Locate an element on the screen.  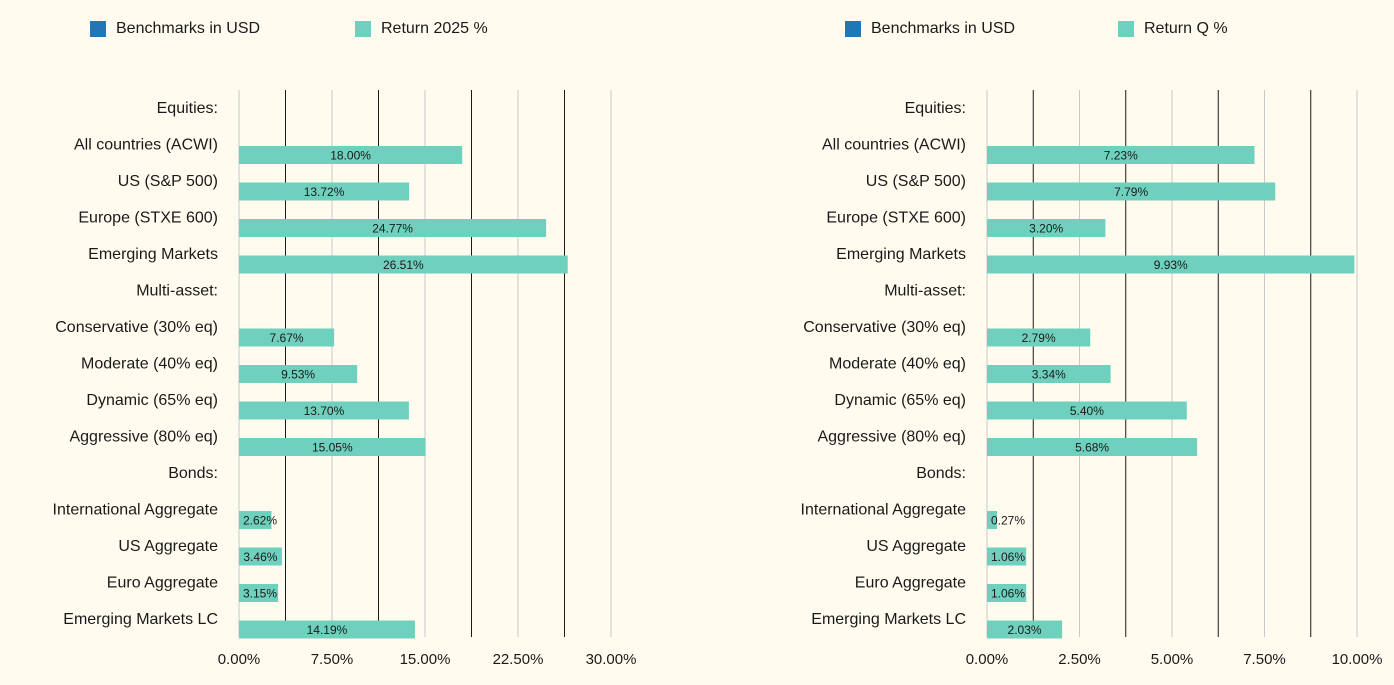
data-label: 15.05% is located at coordinates (332, 448).